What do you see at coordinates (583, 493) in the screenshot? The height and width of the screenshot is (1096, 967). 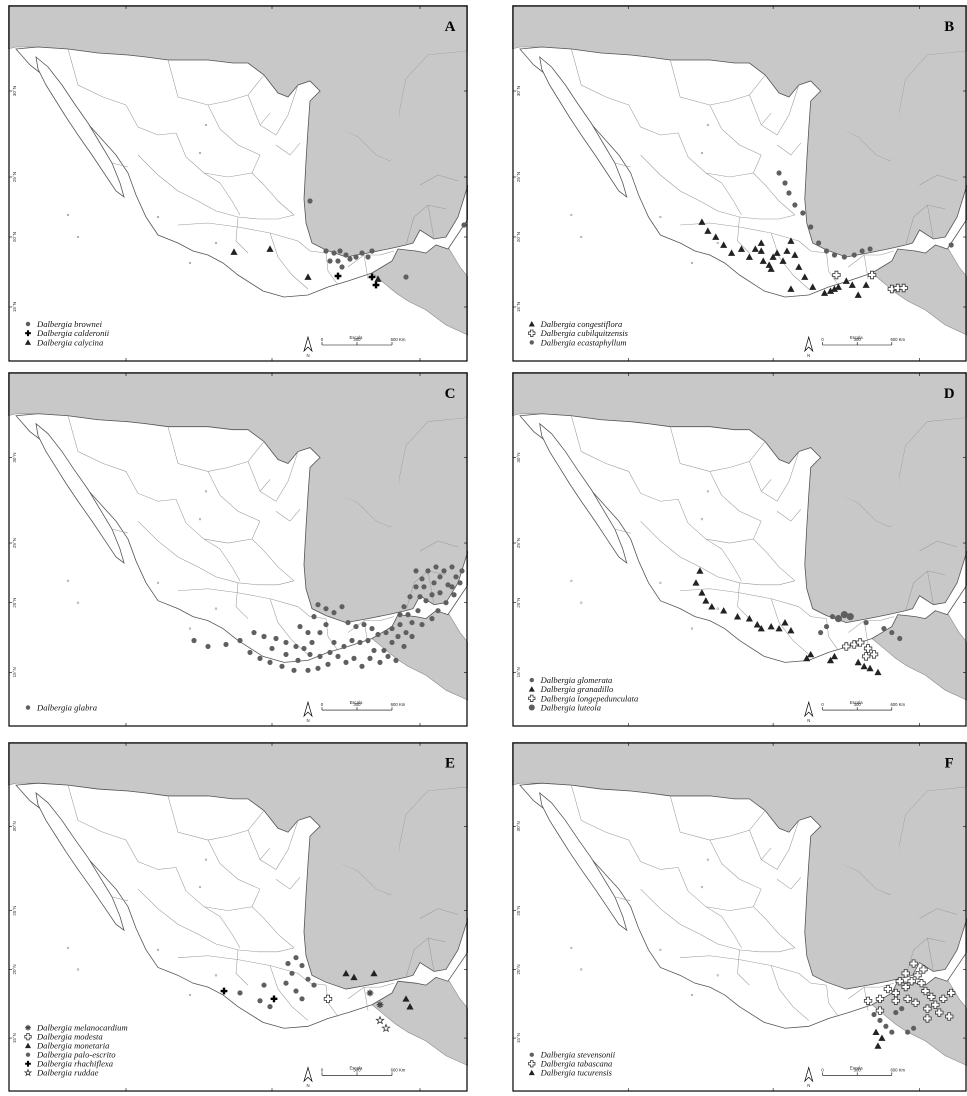 I see `baja-california` at bounding box center [583, 493].